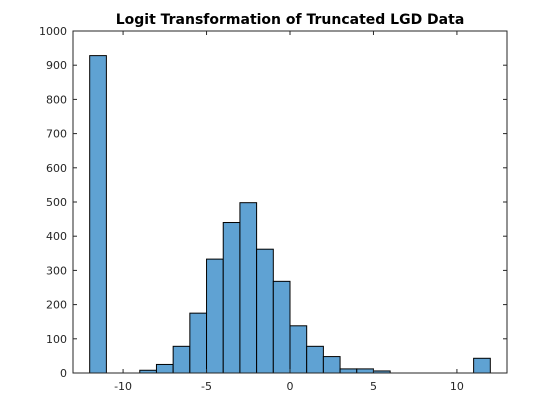  I want to click on y-tick-label: 900, so click(56, 65).